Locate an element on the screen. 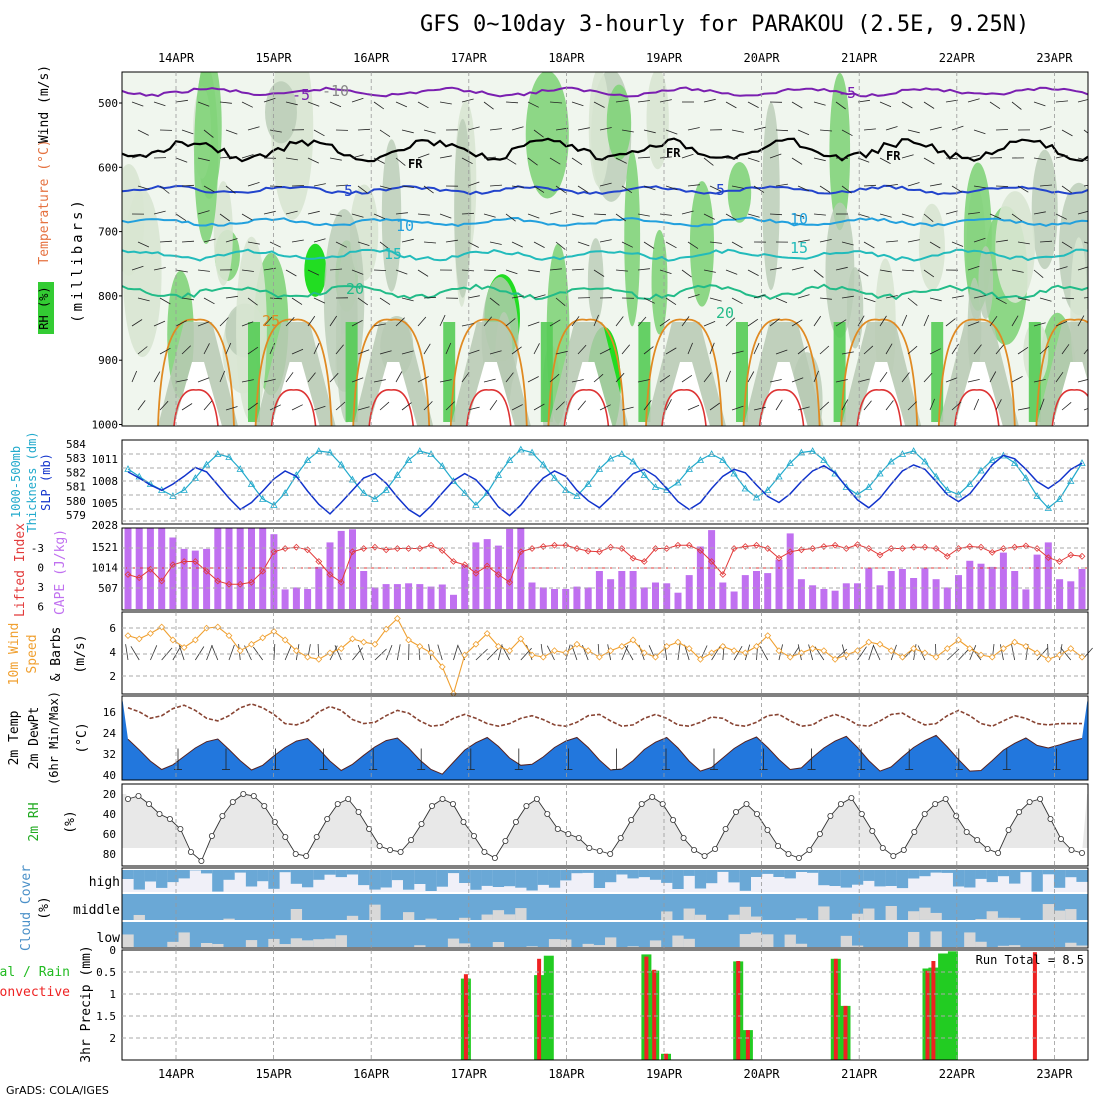  cloud-row-bg is located at coordinates (605, 934).